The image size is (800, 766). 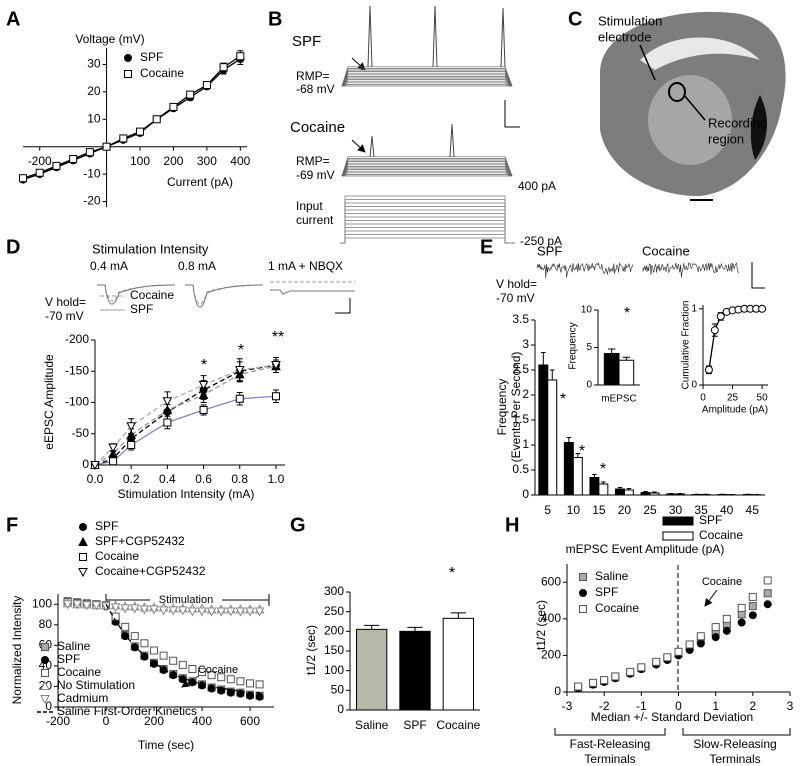 What do you see at coordinates (551, 618) in the screenshot?
I see `y-tick-label: 400` at bounding box center [551, 618].